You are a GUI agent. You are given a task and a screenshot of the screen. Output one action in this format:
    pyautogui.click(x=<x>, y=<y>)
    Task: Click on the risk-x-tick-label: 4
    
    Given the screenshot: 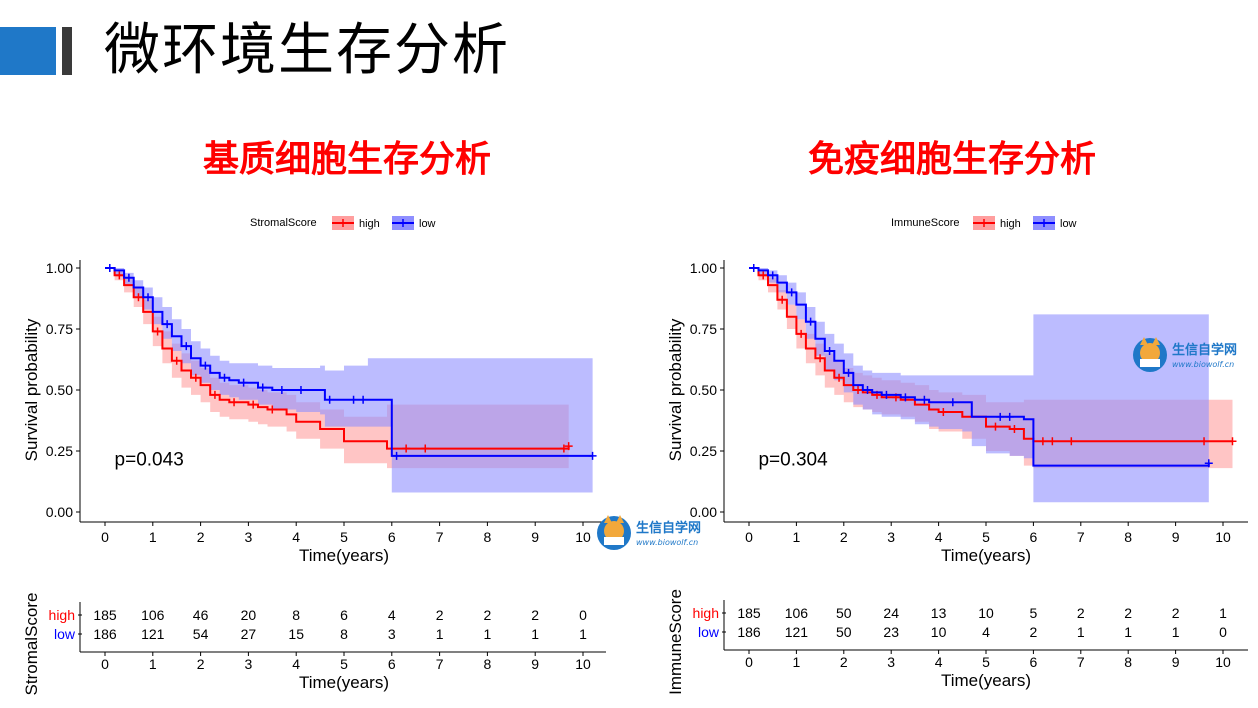 What is the action you would take?
    pyautogui.click(x=296, y=664)
    